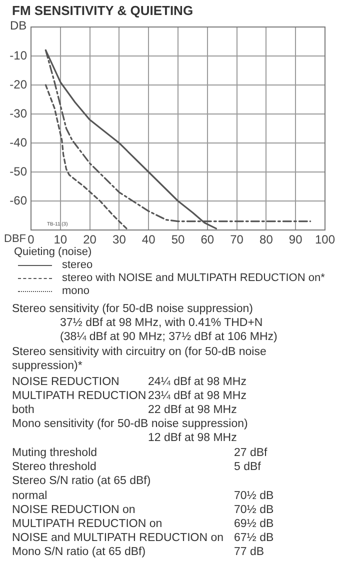  I want to click on legend-label: mono, so click(76, 291).